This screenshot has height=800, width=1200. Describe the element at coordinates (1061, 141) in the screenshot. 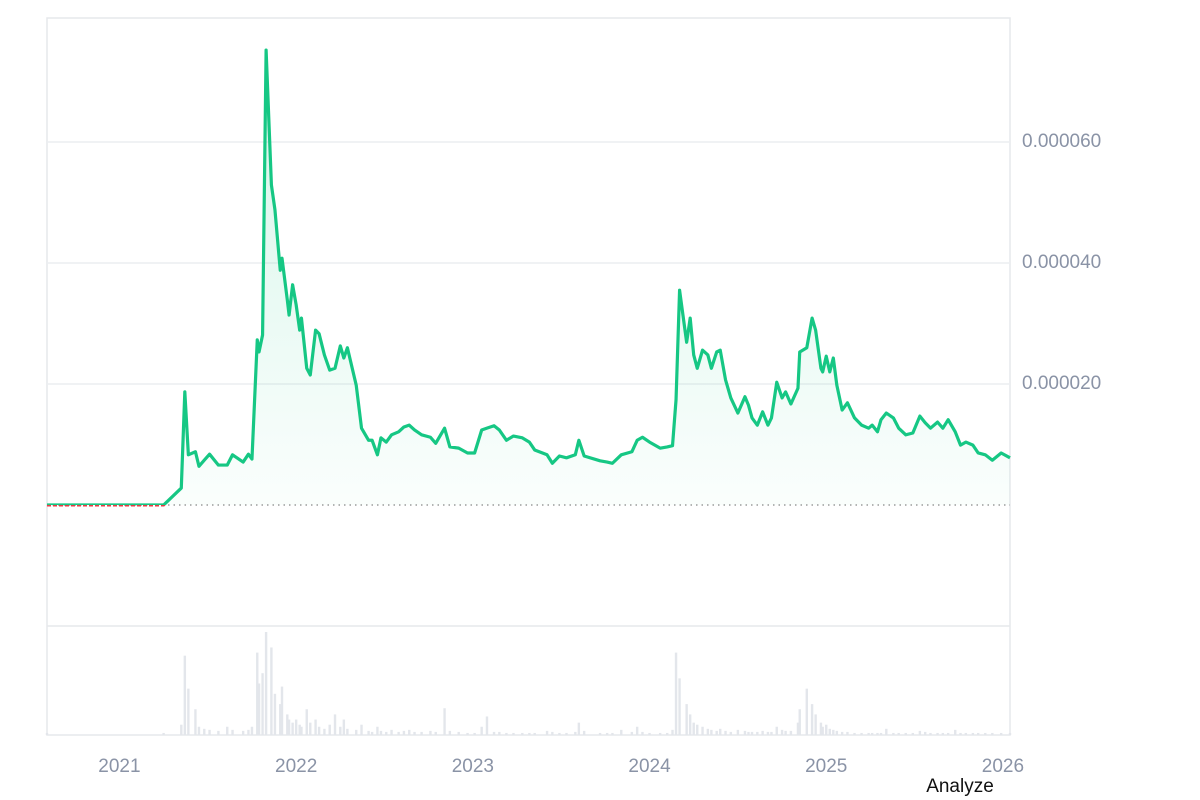

I see `y-tick-label: 0.000060` at that location.